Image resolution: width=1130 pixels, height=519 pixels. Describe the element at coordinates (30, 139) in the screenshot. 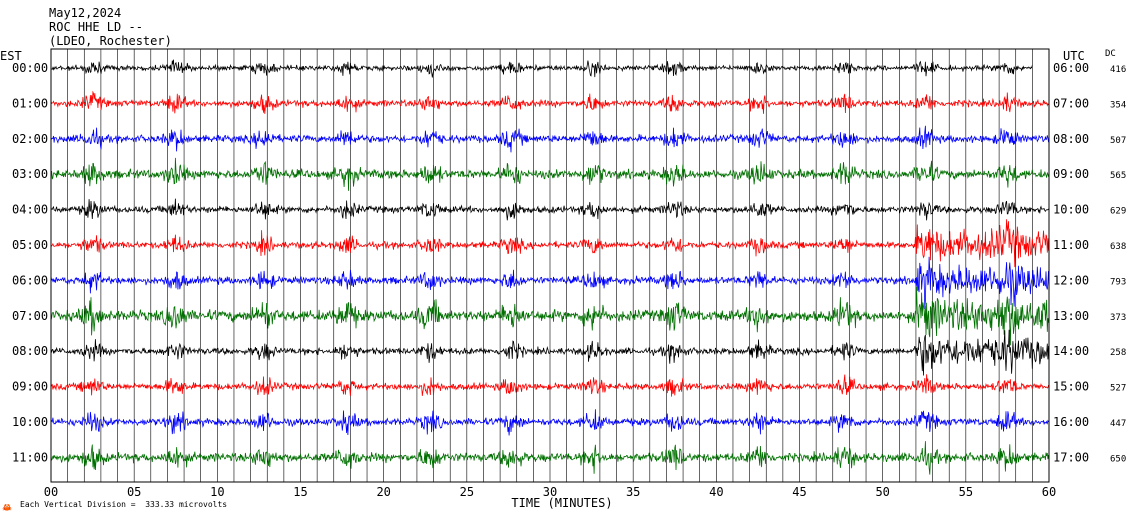

I see `row-est-label: 02:00` at that location.